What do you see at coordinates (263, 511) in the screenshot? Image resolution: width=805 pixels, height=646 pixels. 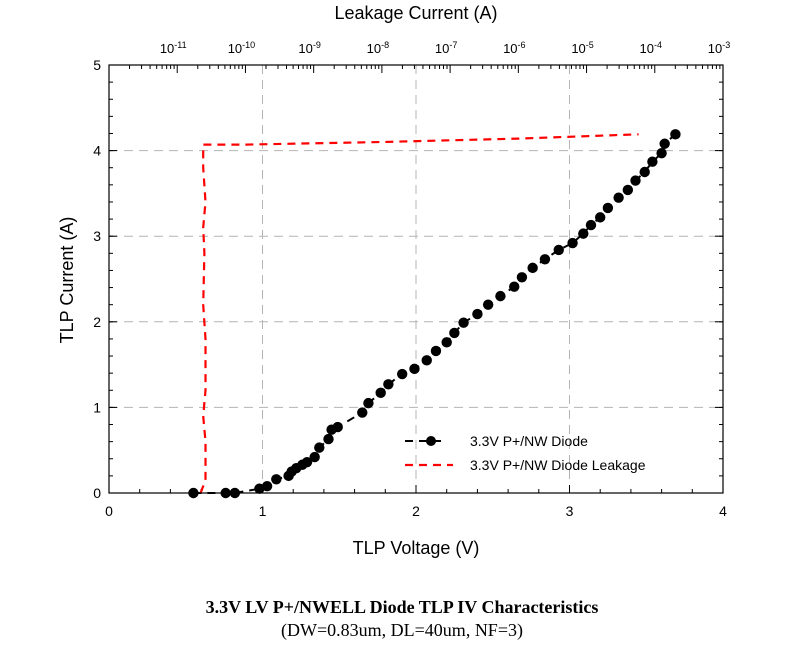 I see `x-tick-label: 1` at bounding box center [263, 511].